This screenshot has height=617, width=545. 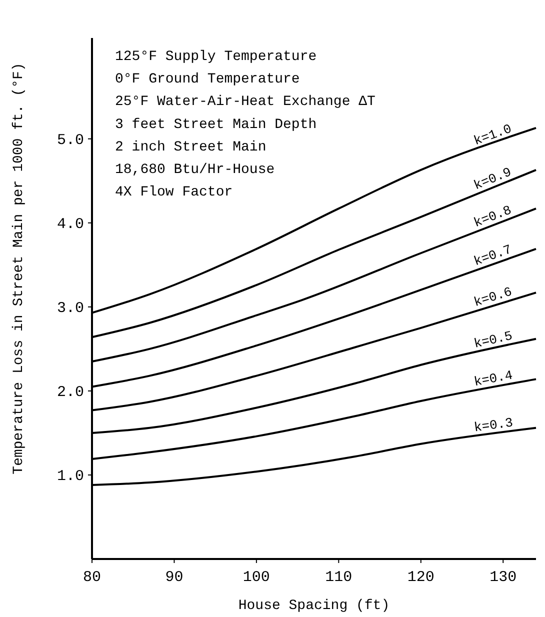 I want to click on text: k=0.8, so click(x=493, y=216).